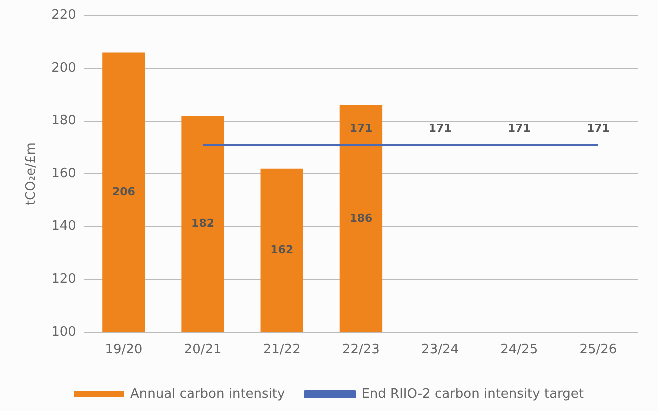 The image size is (658, 411). Describe the element at coordinates (64, 280) in the screenshot. I see `y-tick-label: 120` at that location.